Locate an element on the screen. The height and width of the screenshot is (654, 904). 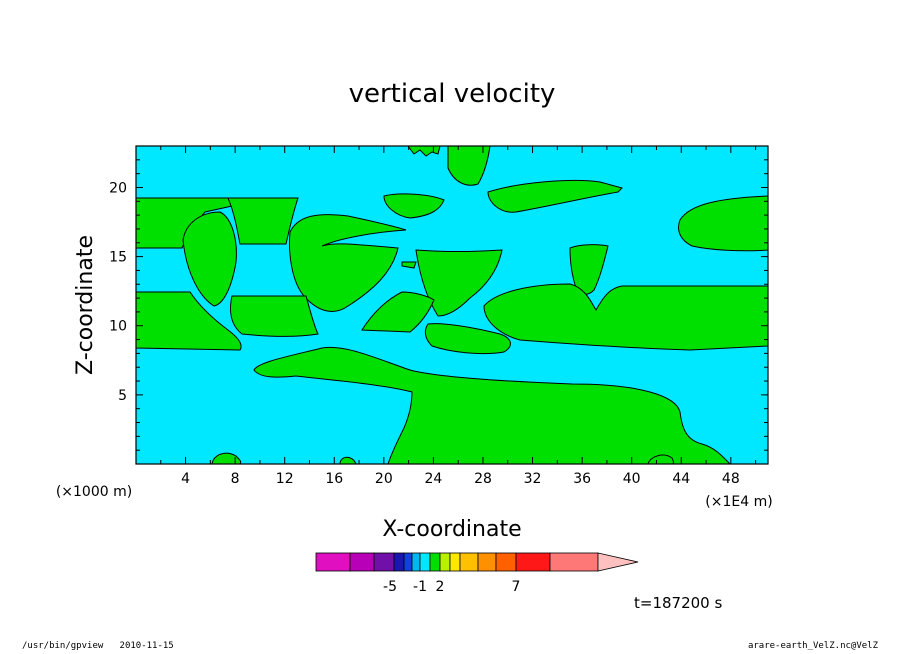
region-left-mid is located at coordinates (188, 321).